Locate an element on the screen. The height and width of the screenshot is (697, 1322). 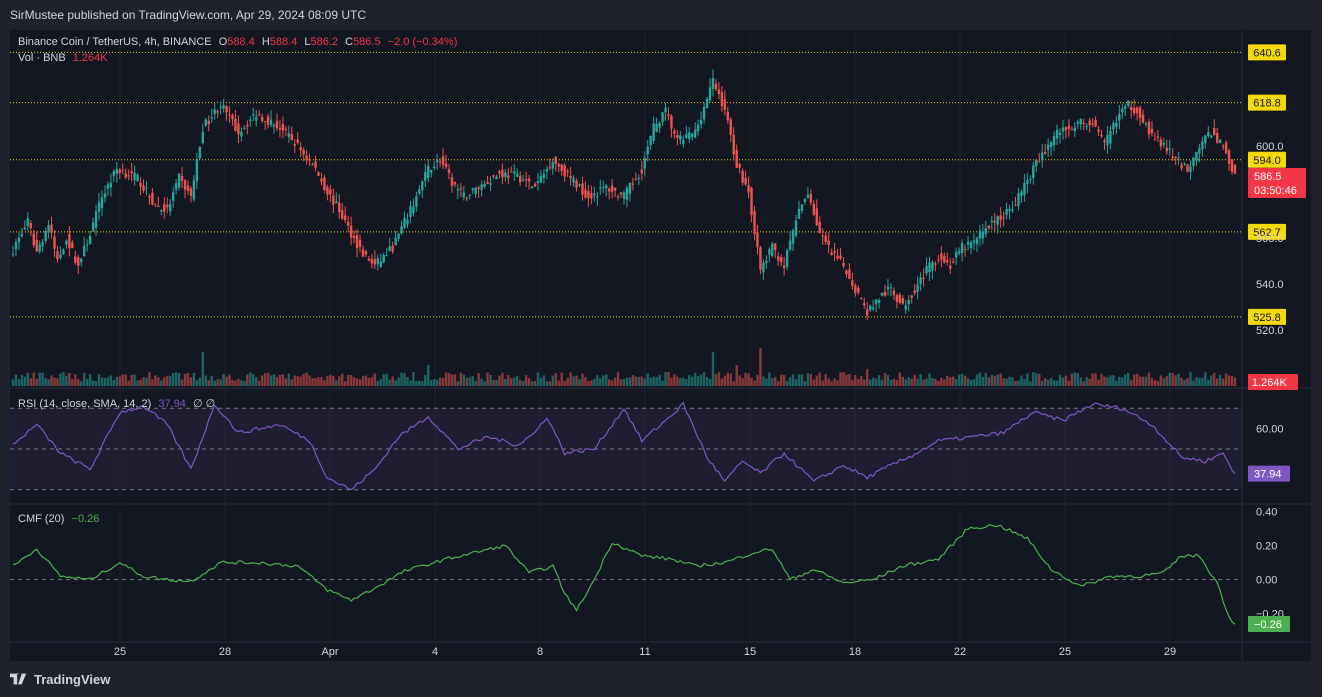
open-value: 588.4 is located at coordinates (241, 42).